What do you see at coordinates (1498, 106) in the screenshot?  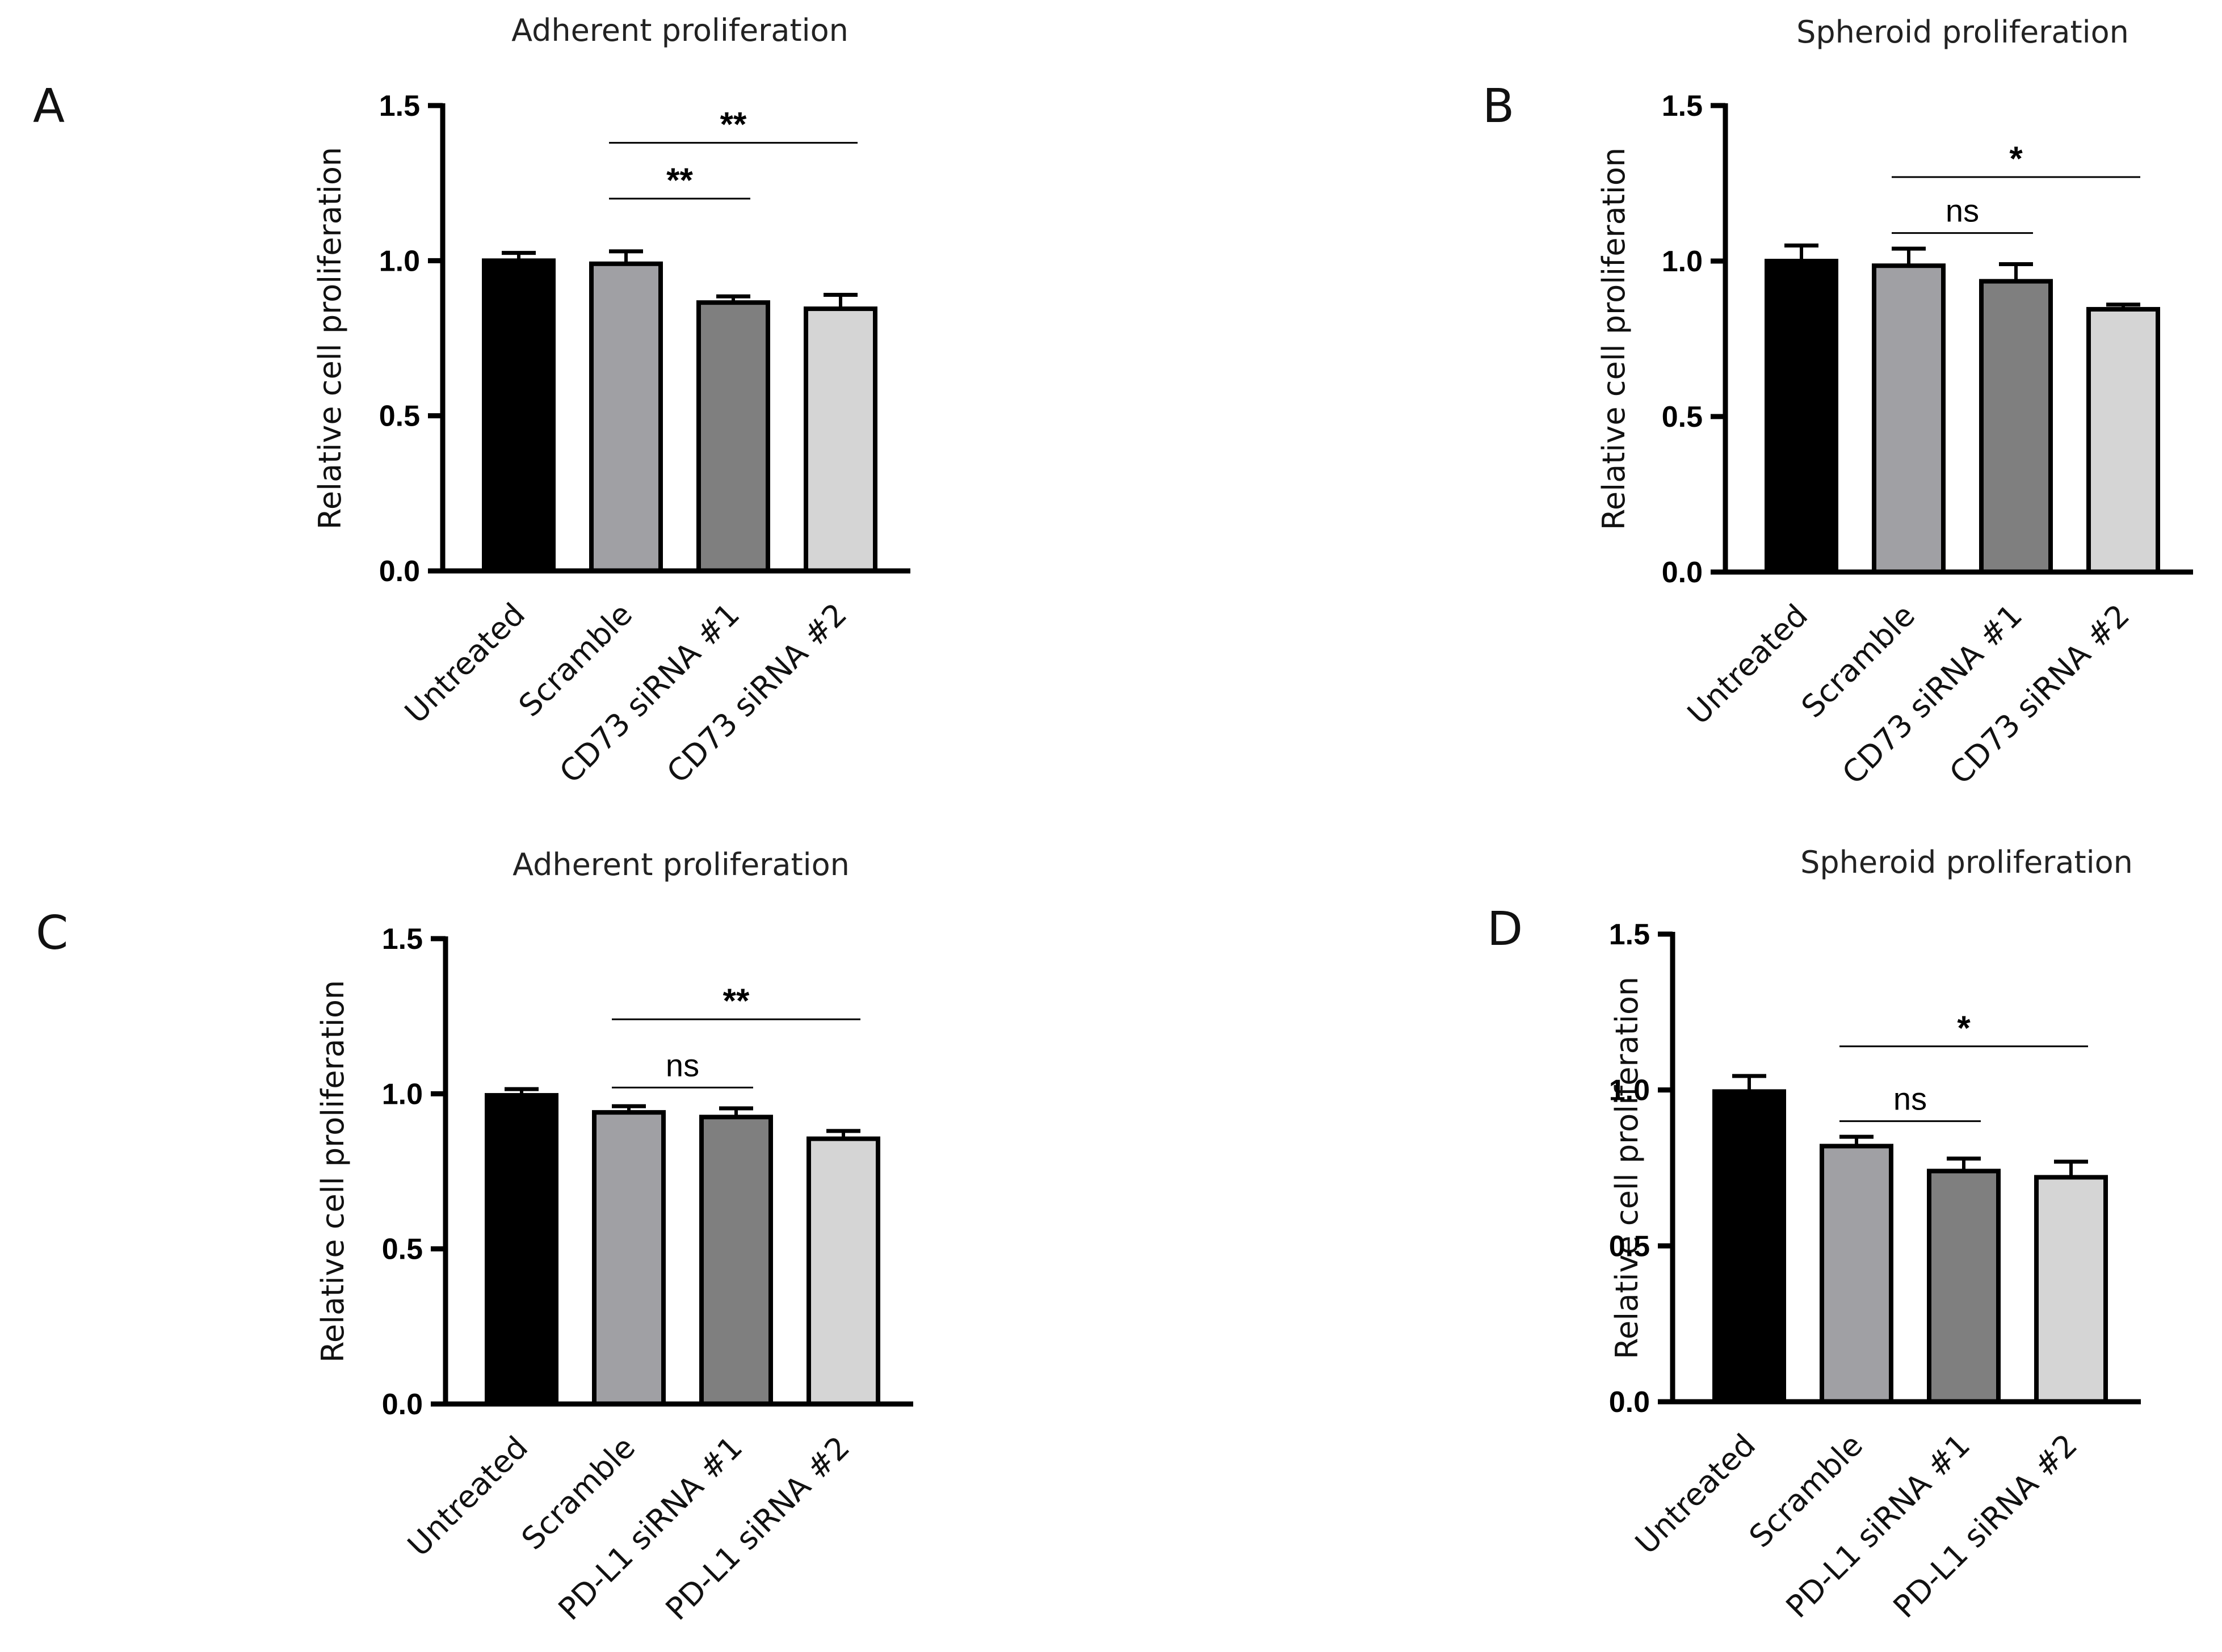 I see `panel-label: B` at bounding box center [1498, 106].